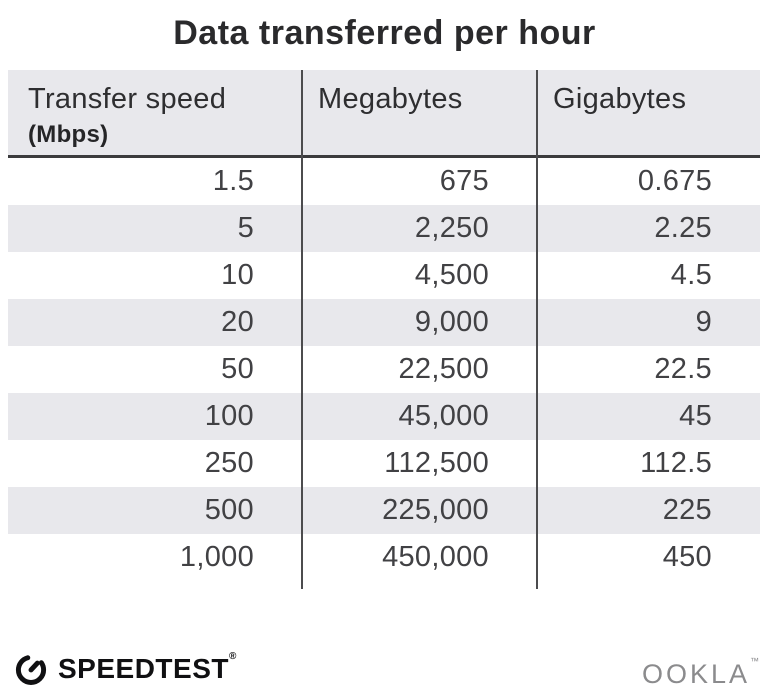 This screenshot has width=769, height=698. Describe the element at coordinates (687, 510) in the screenshot. I see `cell-gigabytes: 225` at that location.